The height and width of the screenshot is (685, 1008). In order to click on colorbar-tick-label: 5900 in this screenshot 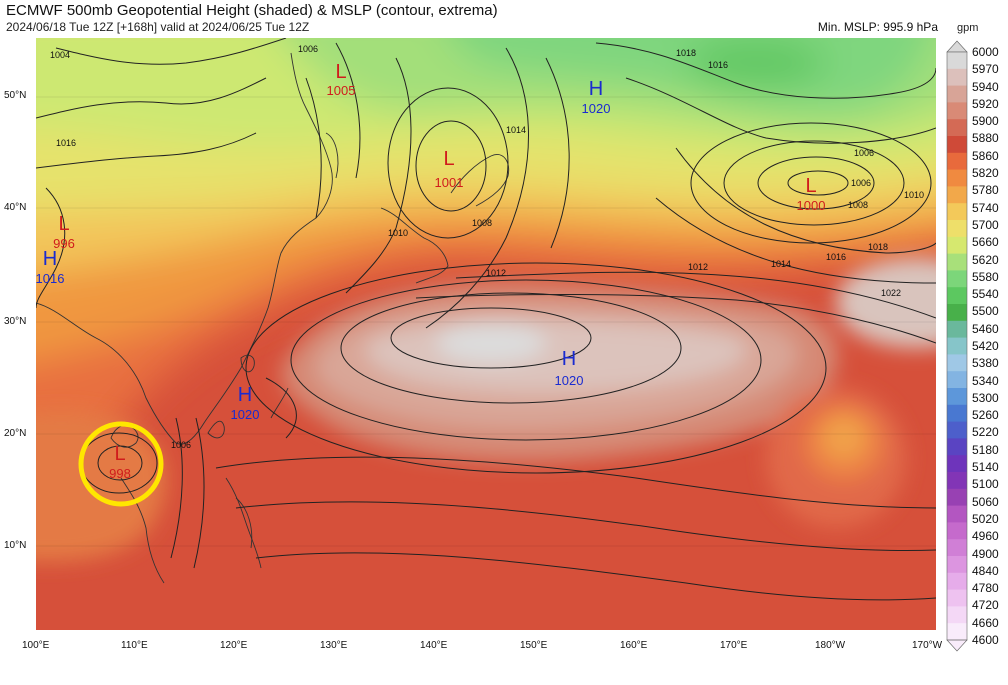, I will do `click(985, 121)`.